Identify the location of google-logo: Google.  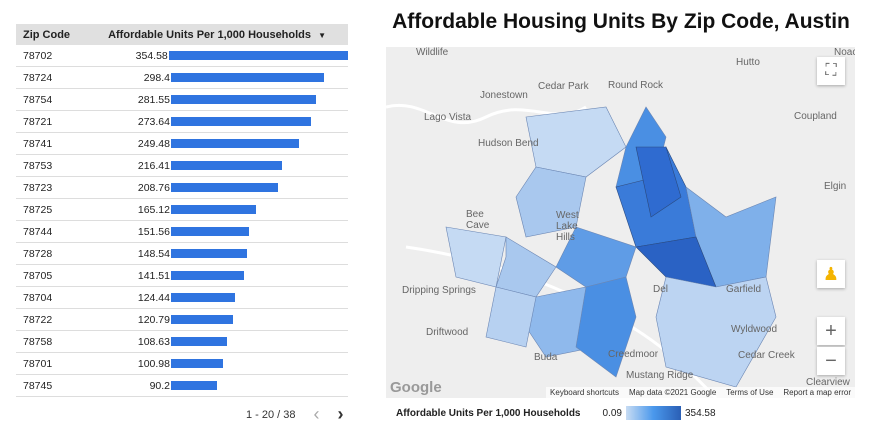
(416, 387).